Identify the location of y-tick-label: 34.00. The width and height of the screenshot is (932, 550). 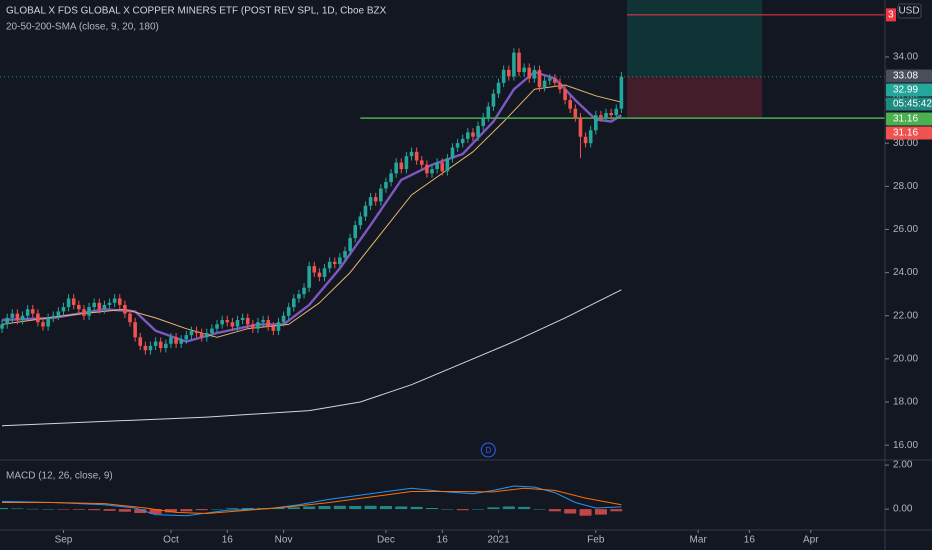
(905, 57).